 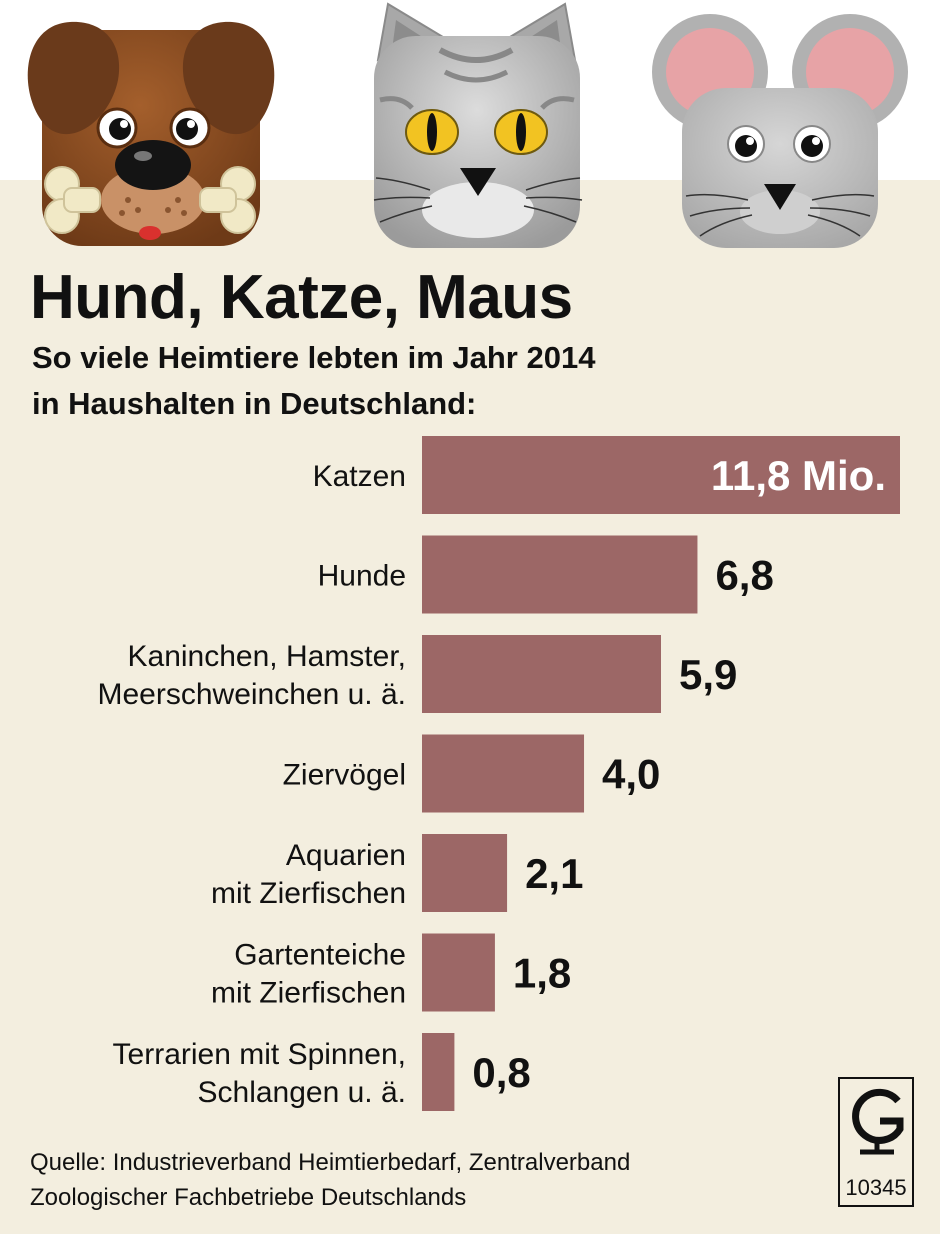 I want to click on category-label: Schlangen u. ä., so click(x=302, y=1092).